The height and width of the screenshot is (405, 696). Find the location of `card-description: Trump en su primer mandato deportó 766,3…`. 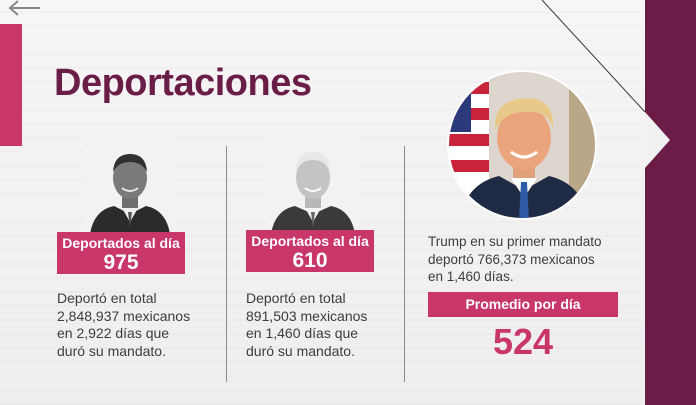

card-description: Trump en su primer mandato deportó 766,3… is located at coordinates (533, 259).